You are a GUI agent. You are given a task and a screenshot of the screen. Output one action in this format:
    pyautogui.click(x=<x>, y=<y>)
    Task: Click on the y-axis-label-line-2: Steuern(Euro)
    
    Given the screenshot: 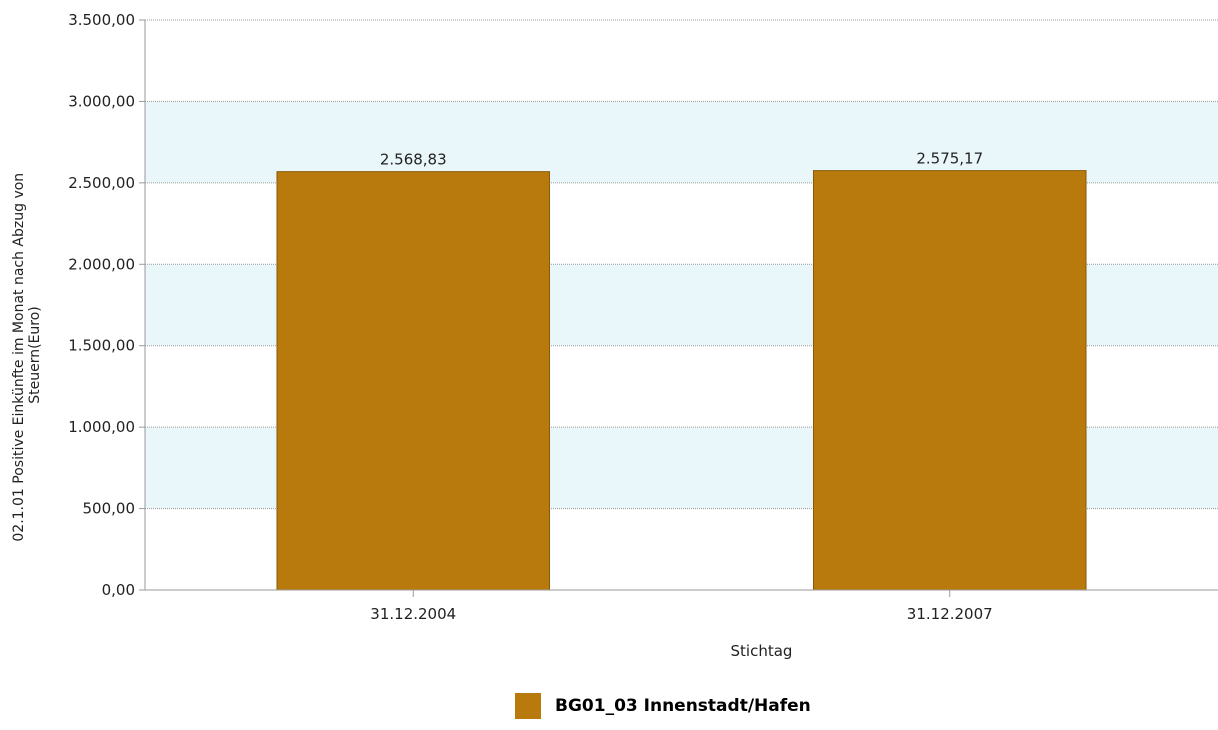 What is the action you would take?
    pyautogui.click(x=35, y=355)
    